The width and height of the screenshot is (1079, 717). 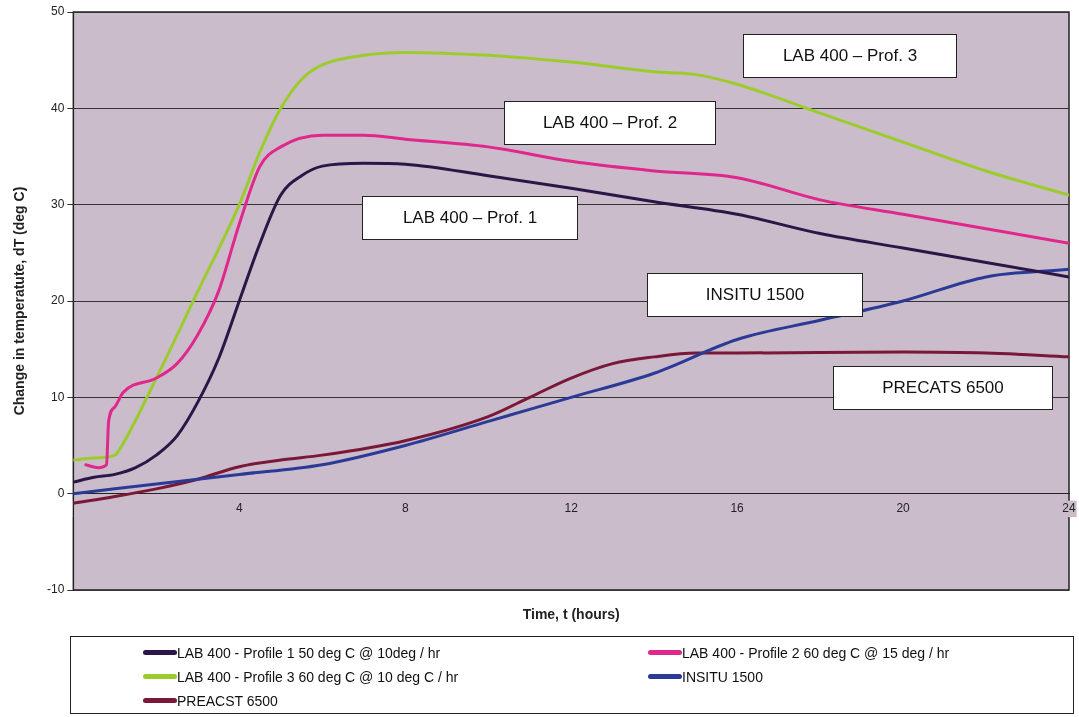 I want to click on x-tick-label: 8, so click(x=405, y=508).